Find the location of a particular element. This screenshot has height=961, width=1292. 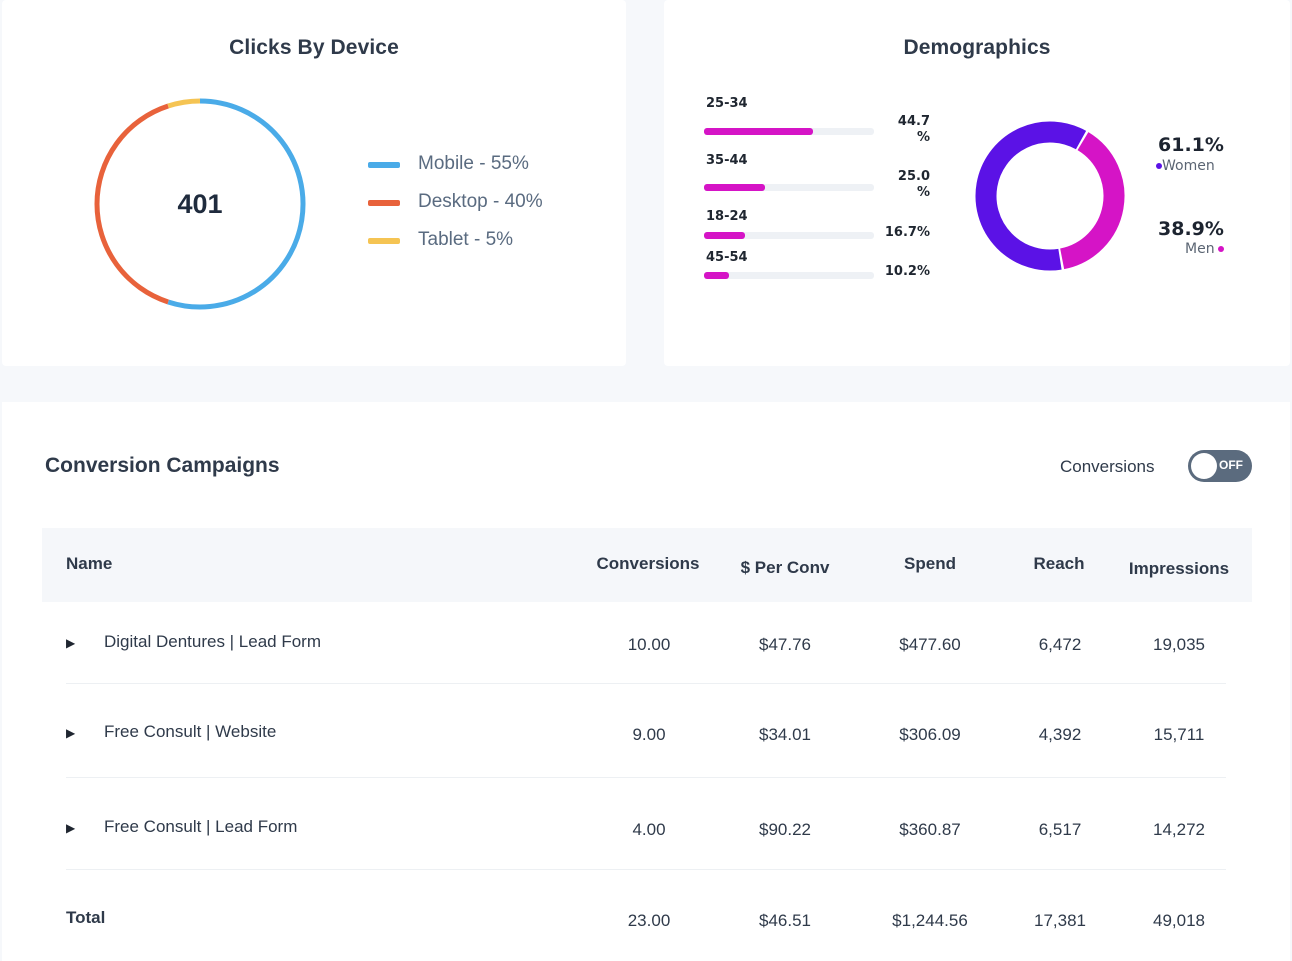

cell-impressions: 19,035 is located at coordinates (1179, 644).